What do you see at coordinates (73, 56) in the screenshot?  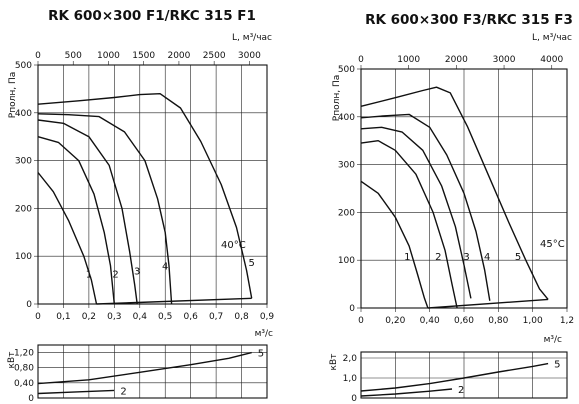 I see `top-tick-label: 500` at bounding box center [73, 56].